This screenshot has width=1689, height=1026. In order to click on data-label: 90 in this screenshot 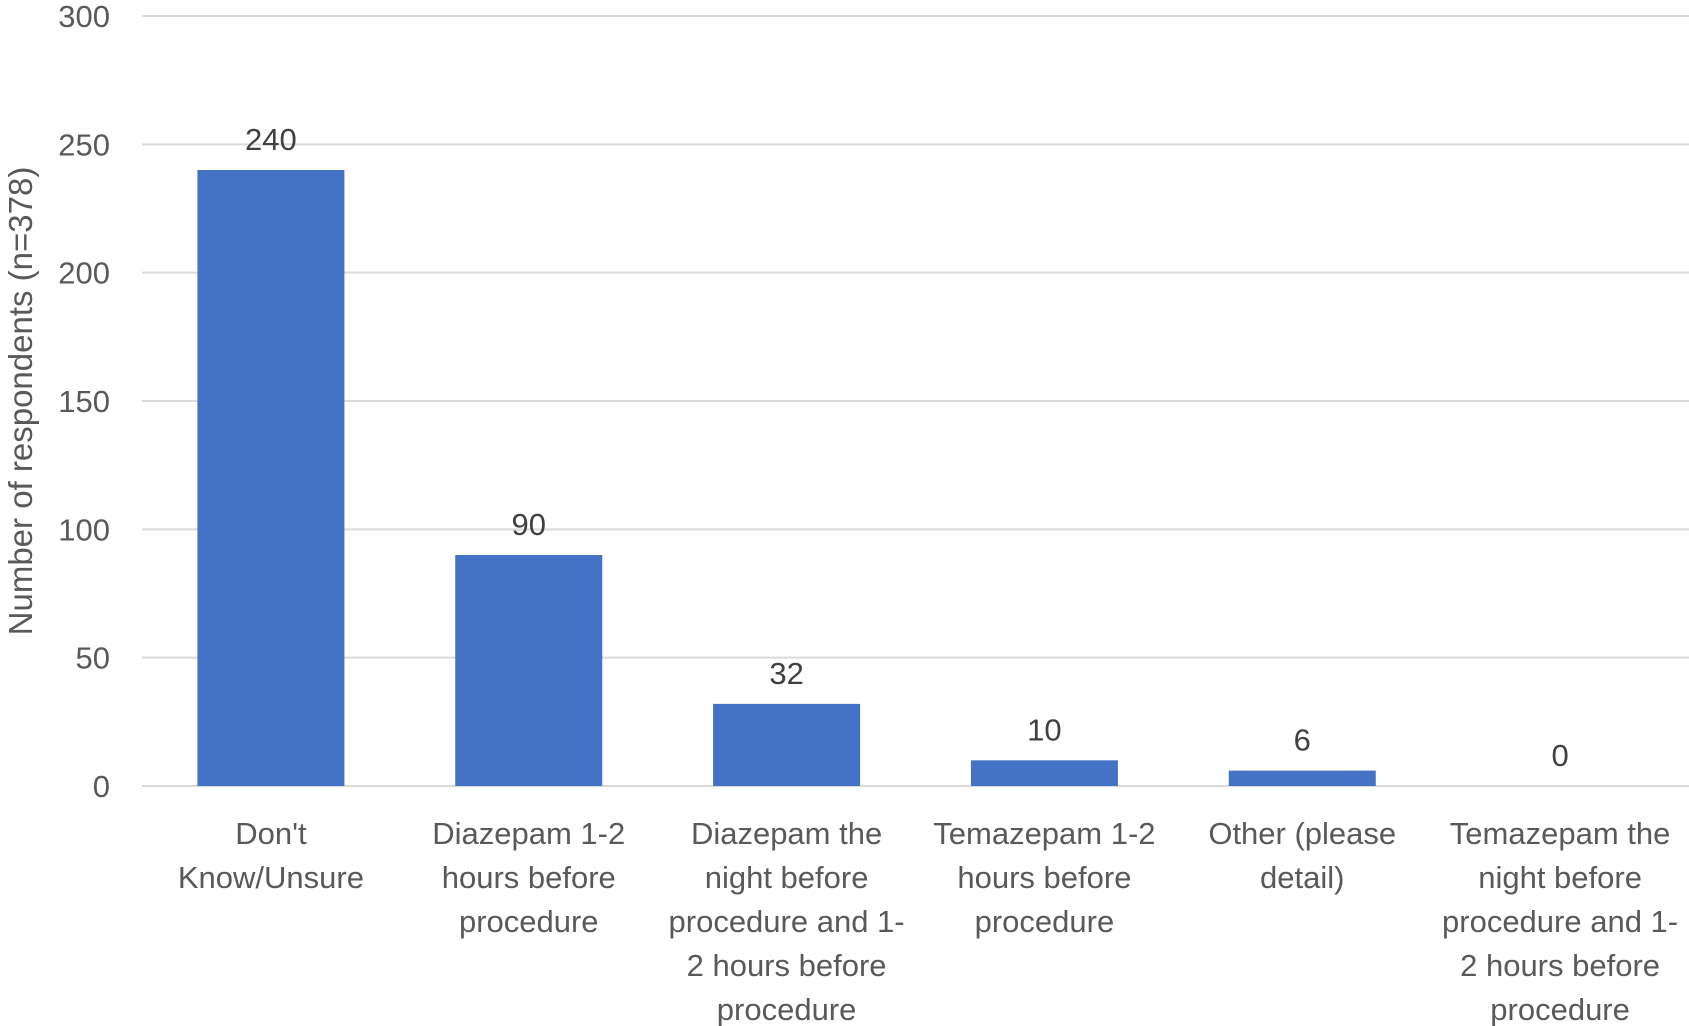, I will do `click(529, 524)`.